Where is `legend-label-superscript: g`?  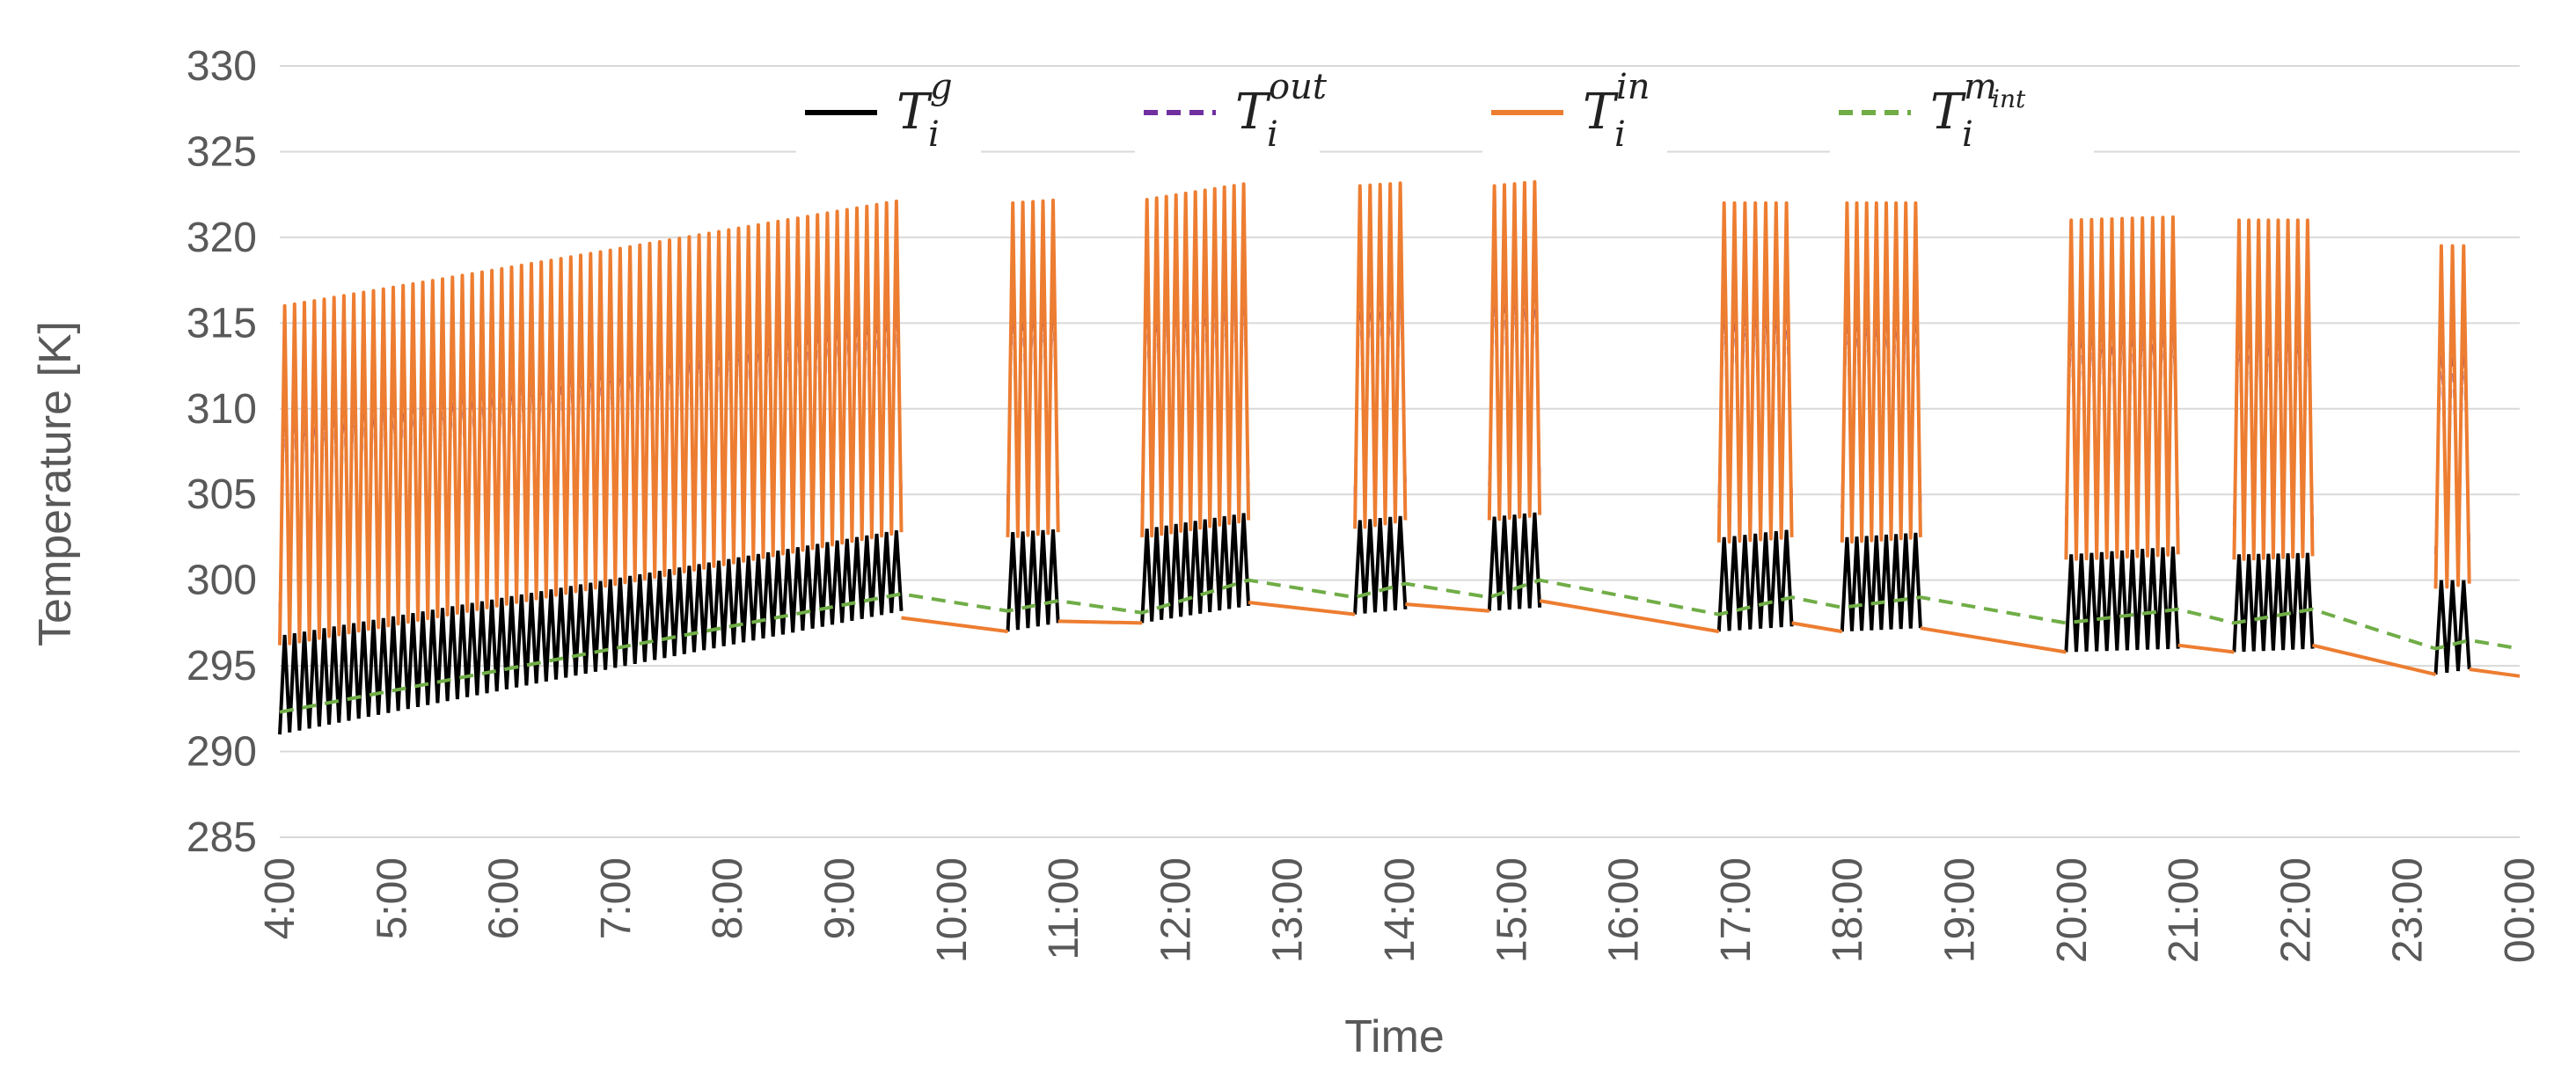 legend-label-superscript: g is located at coordinates (941, 87).